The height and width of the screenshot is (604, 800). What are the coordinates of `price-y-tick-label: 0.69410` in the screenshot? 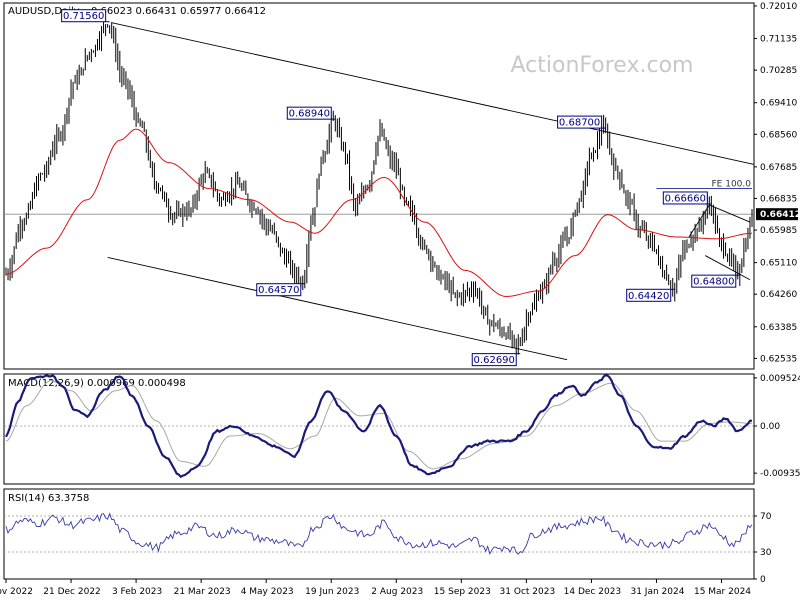 It's located at (778, 104).